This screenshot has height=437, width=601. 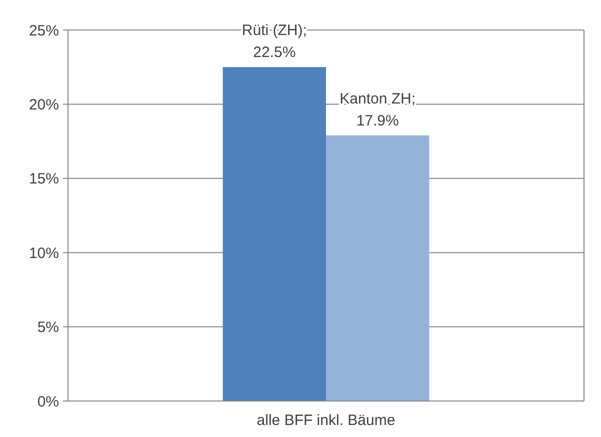 I want to click on y-tick-label: 10%, so click(x=43, y=253).